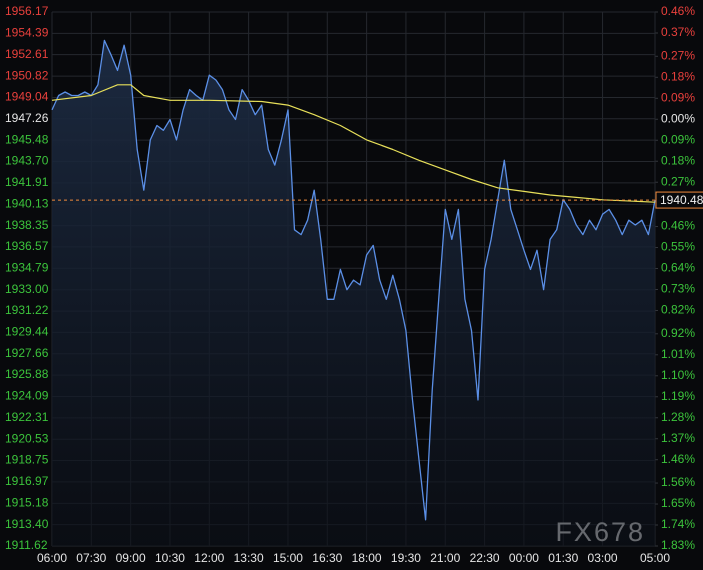  What do you see at coordinates (27, 481) in the screenshot?
I see `y-tick-label: 1916.97` at bounding box center [27, 481].